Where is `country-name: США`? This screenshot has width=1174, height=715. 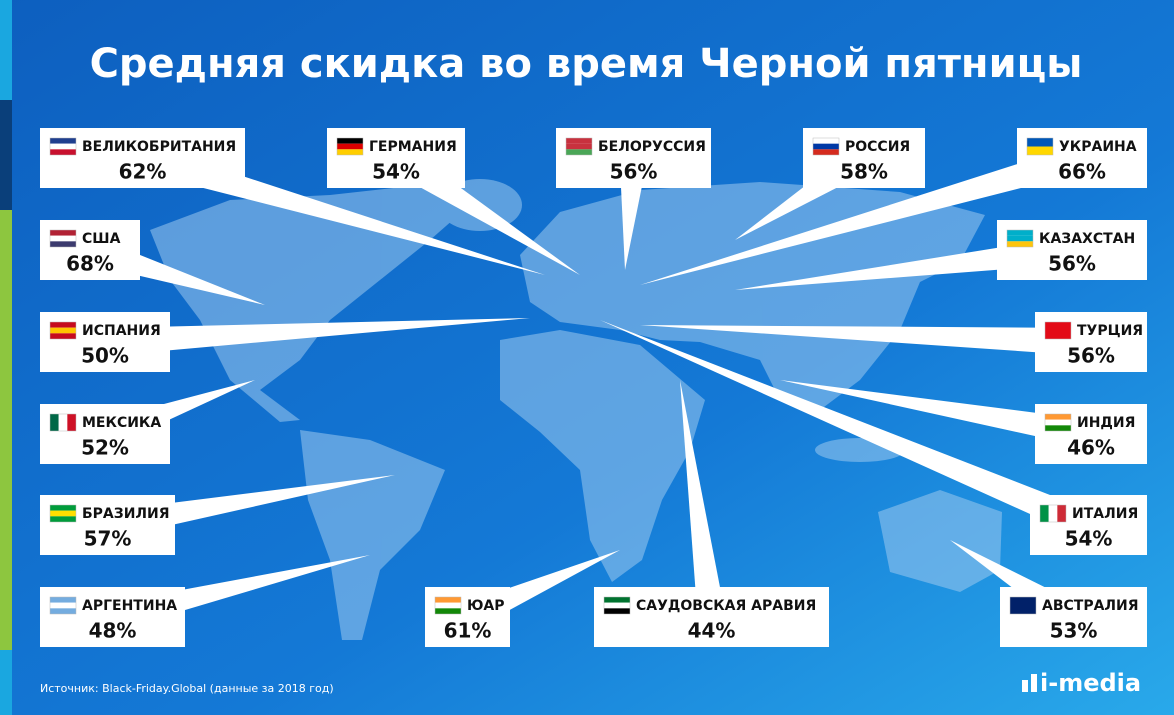 country-name: США is located at coordinates (101, 239).